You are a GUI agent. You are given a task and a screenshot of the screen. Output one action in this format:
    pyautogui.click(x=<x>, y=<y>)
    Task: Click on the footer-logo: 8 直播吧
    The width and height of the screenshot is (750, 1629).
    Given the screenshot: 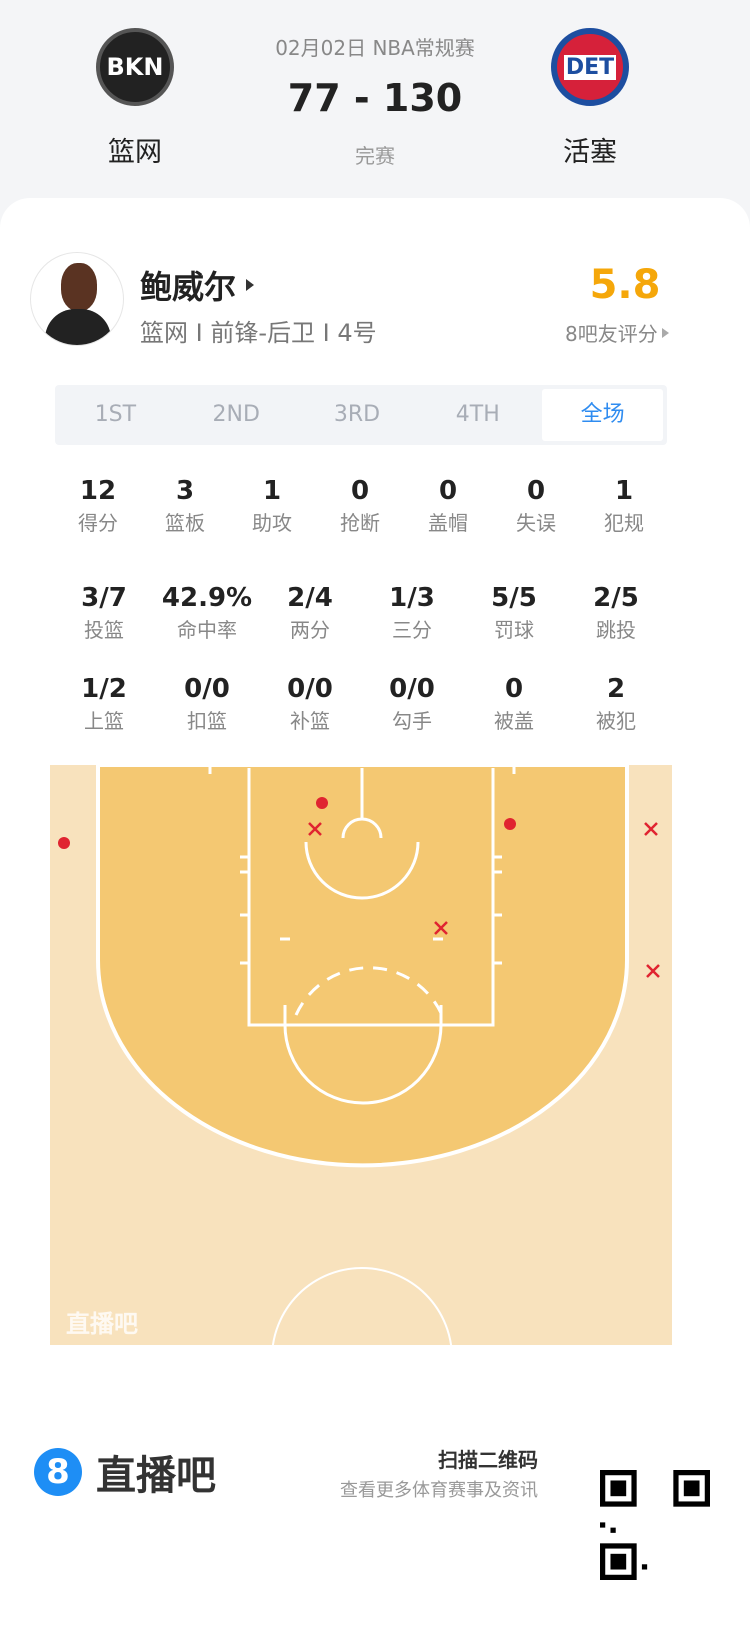 What is the action you would take?
    pyautogui.click(x=125, y=1472)
    